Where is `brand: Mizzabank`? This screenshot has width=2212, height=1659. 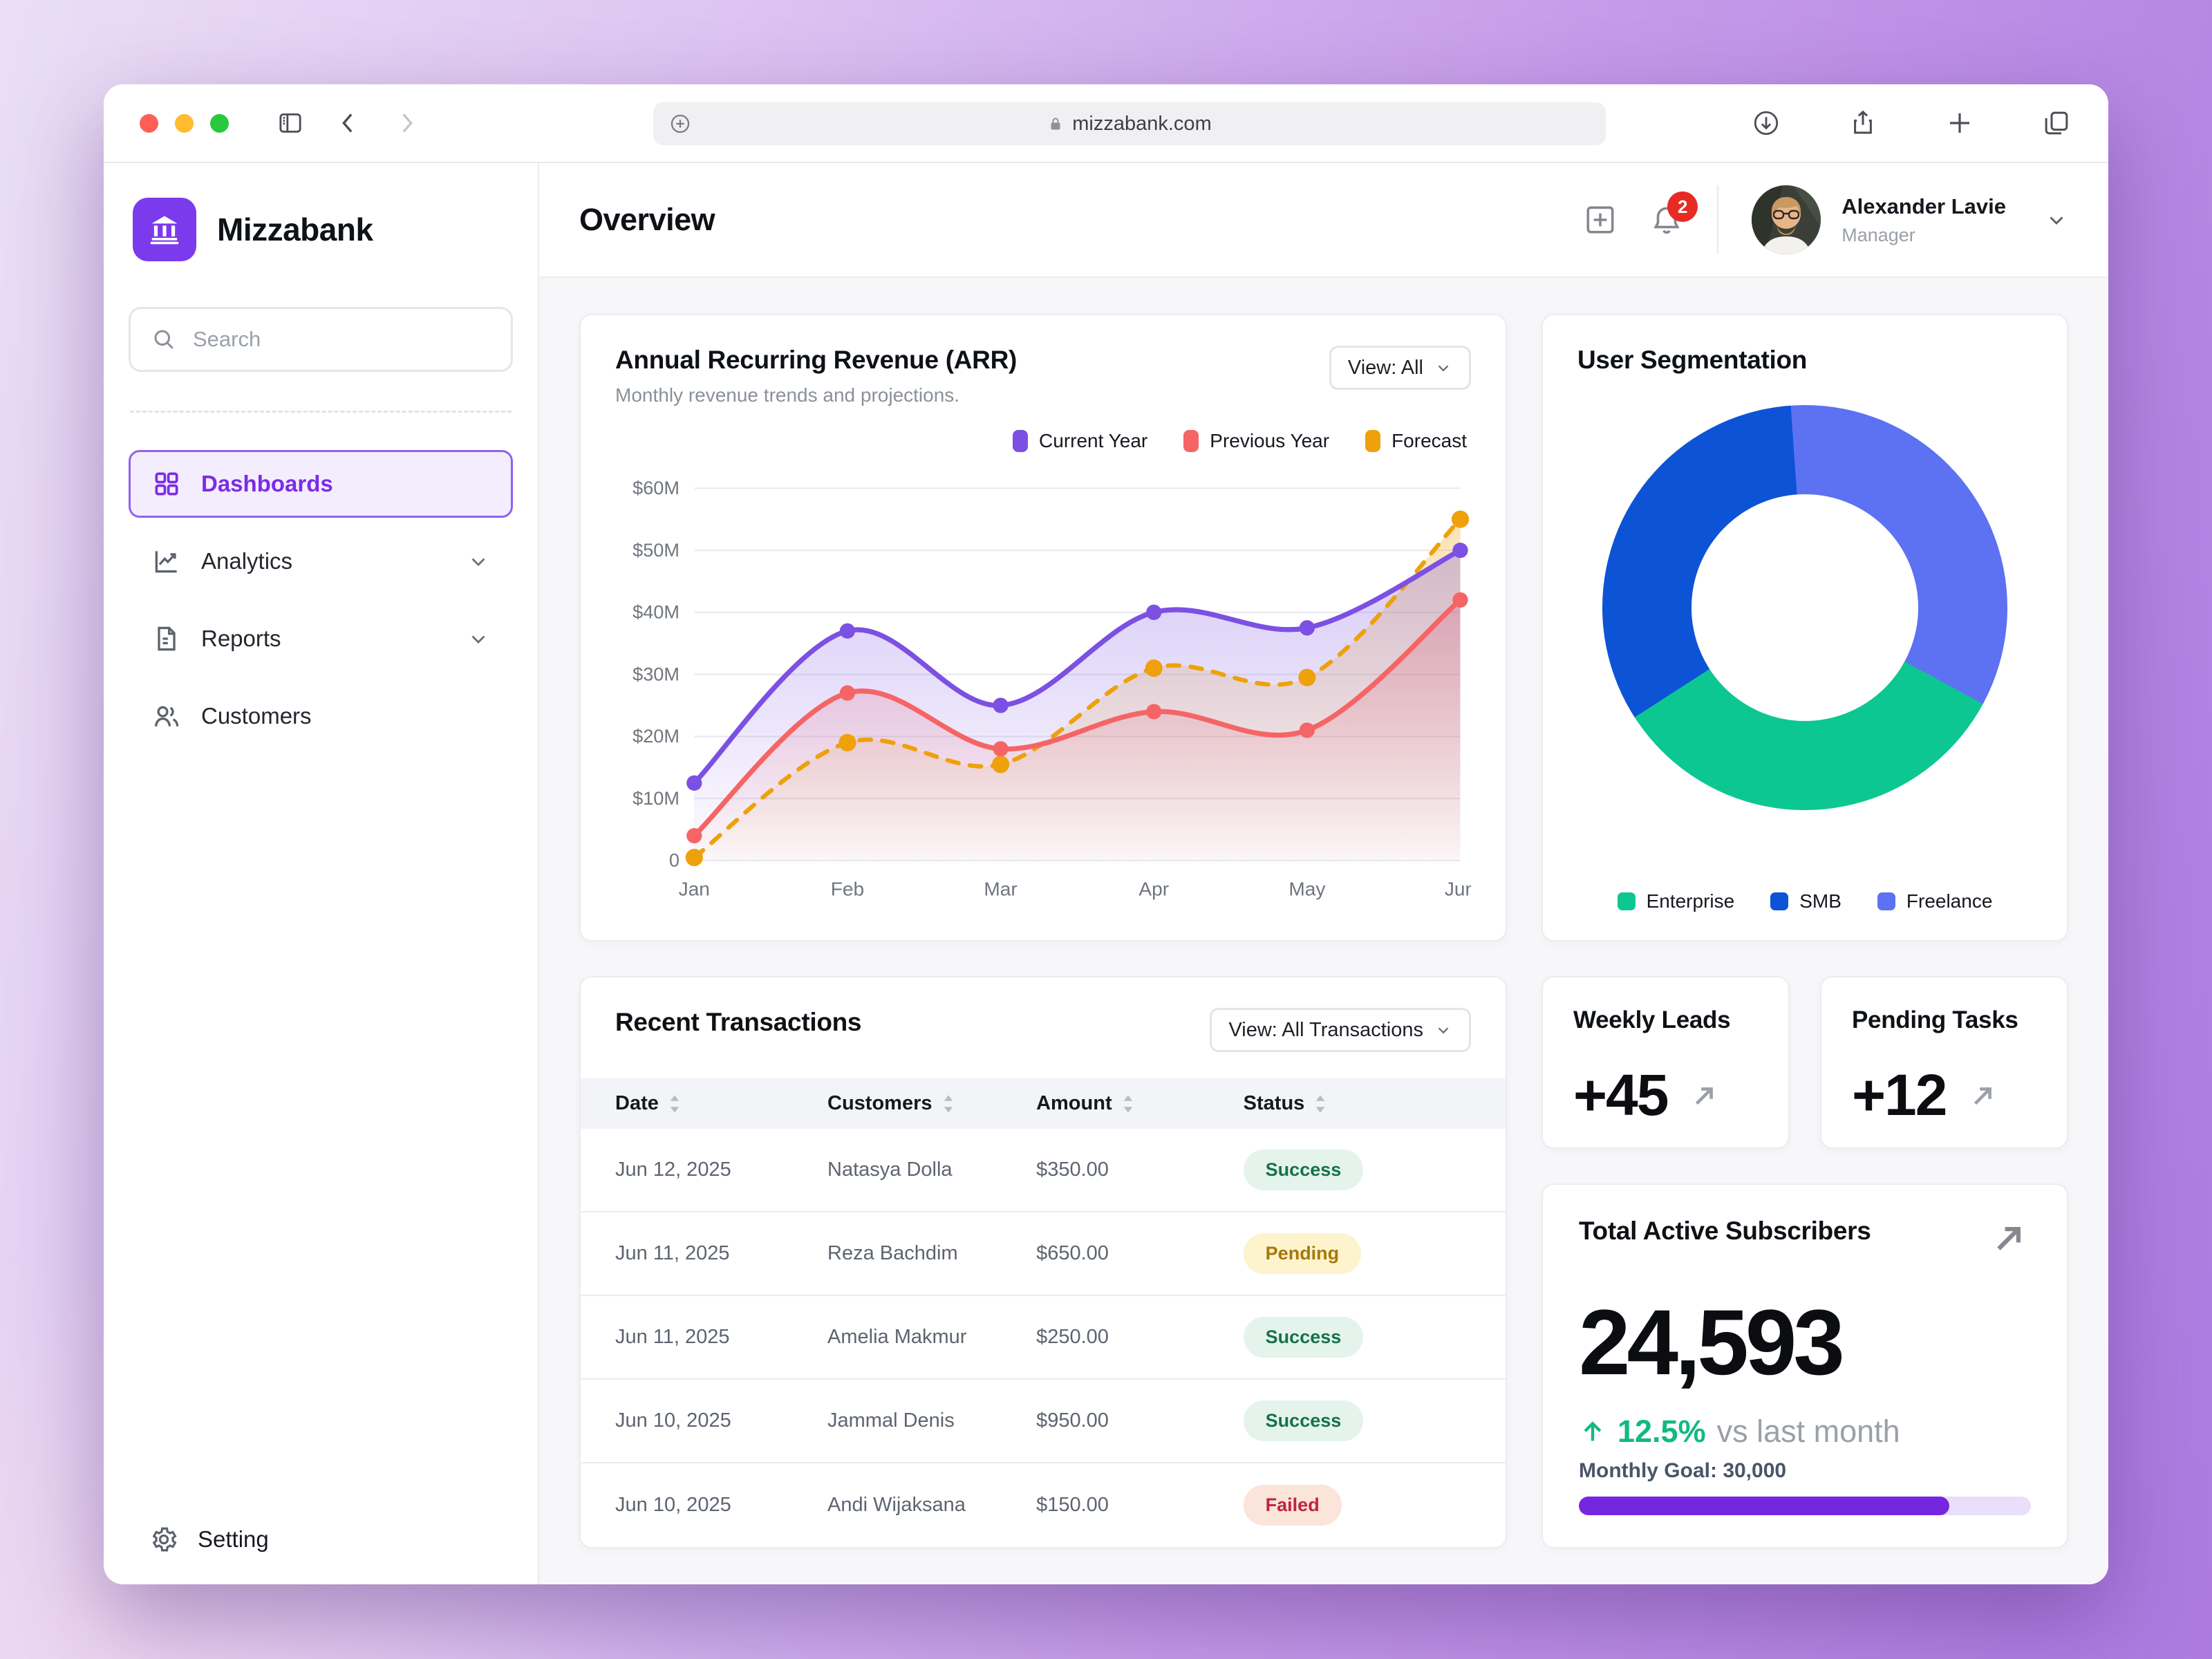 brand: Mizzabank is located at coordinates (323, 229).